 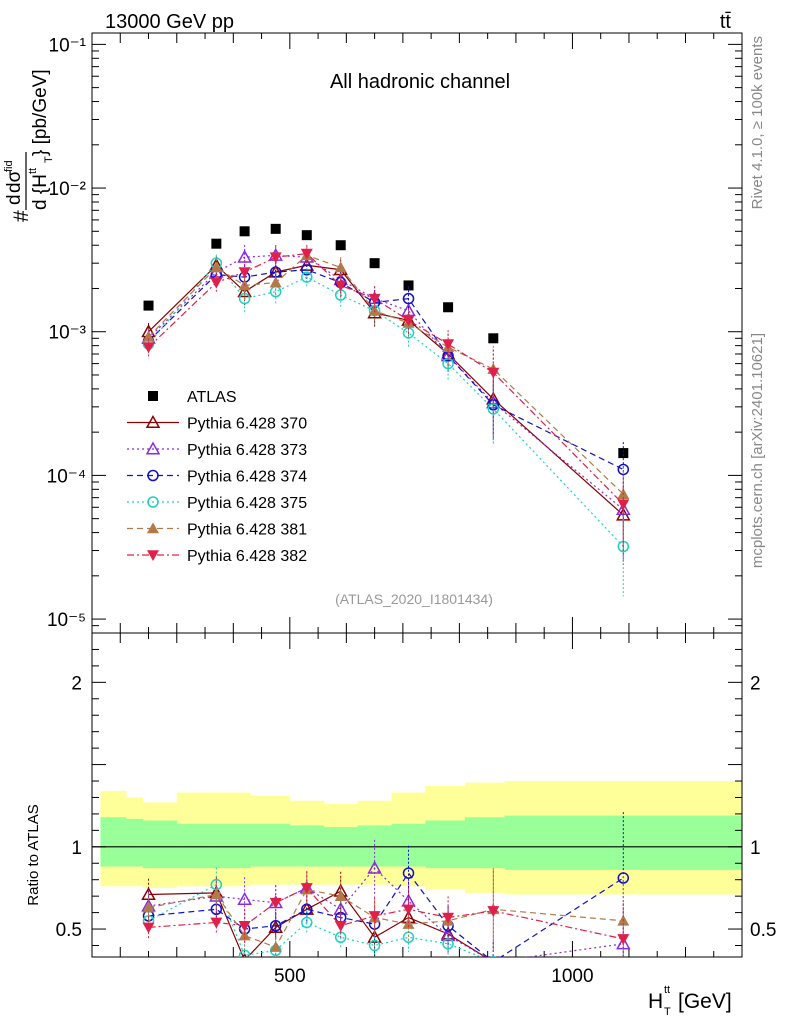 I want to click on x-axis-label: H tt T [GeV], so click(x=690, y=1001).